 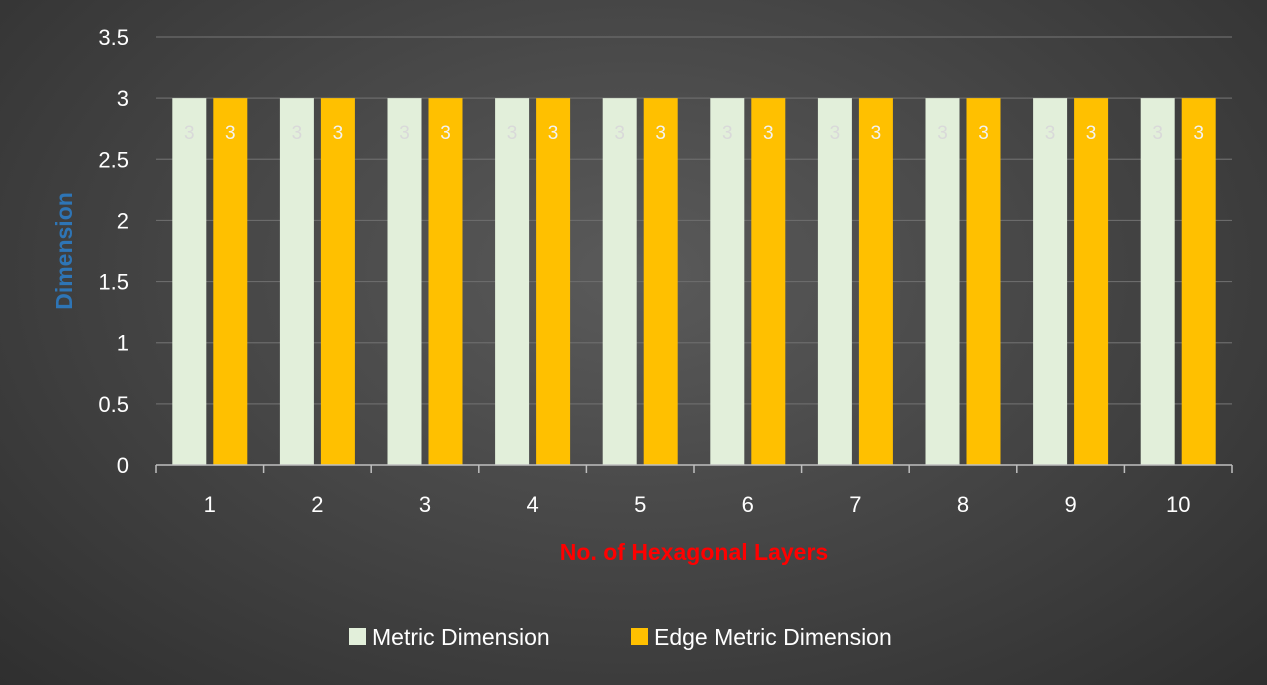 I want to click on legend: Metric Dimension Edge Metric Dimension, so click(x=620, y=637).